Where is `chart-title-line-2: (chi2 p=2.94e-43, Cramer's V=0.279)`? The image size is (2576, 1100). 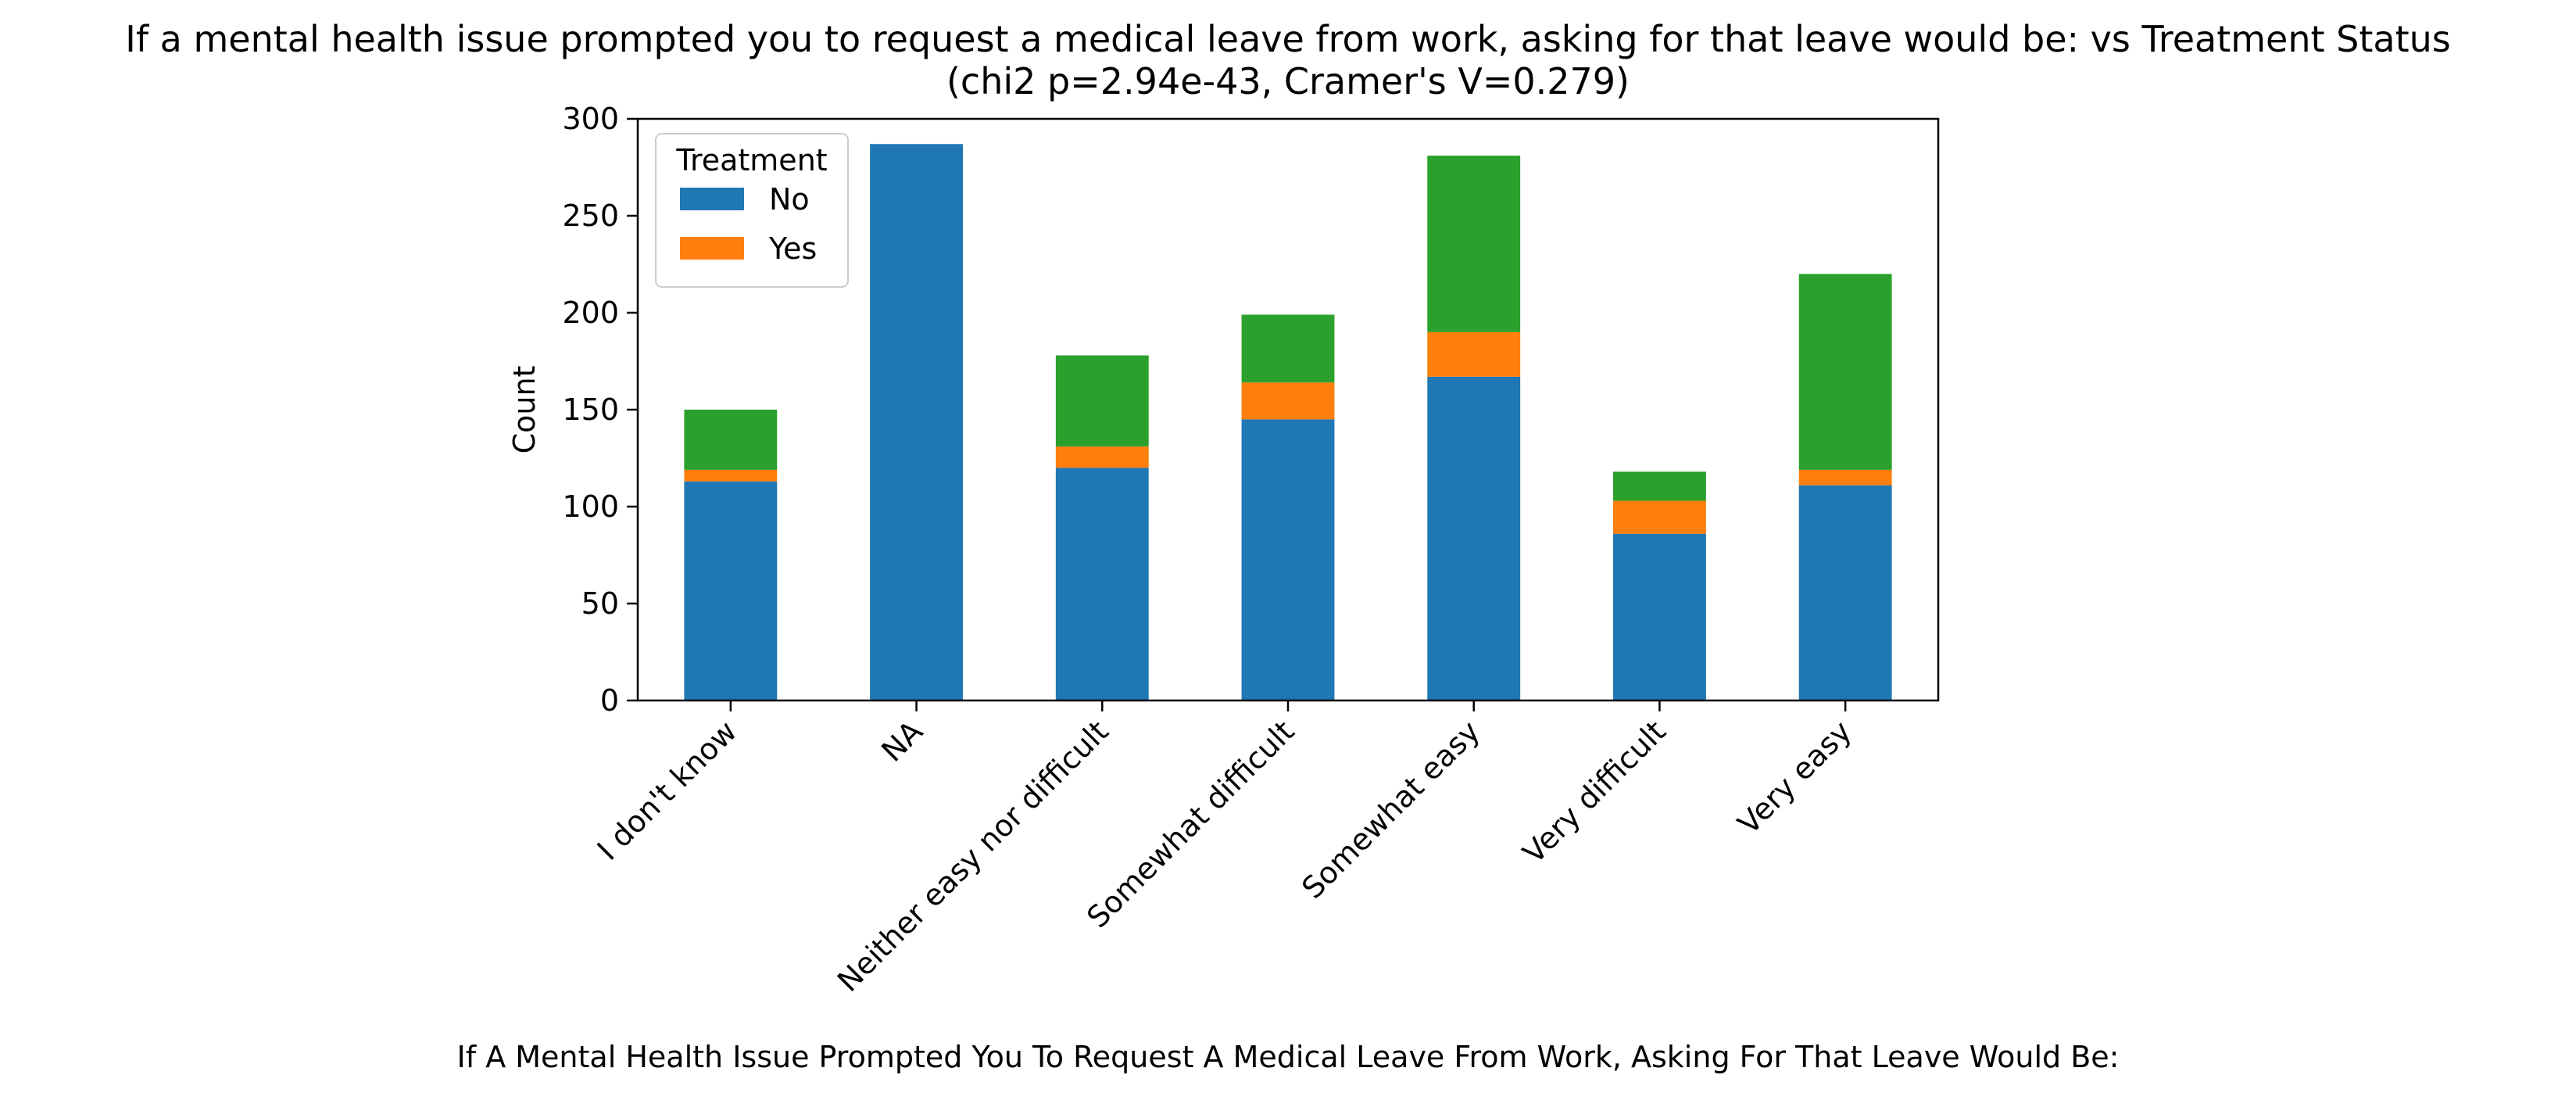
chart-title-line-2: (chi2 p=2.94e-43, Cramer's V=0.279) is located at coordinates (1288, 81).